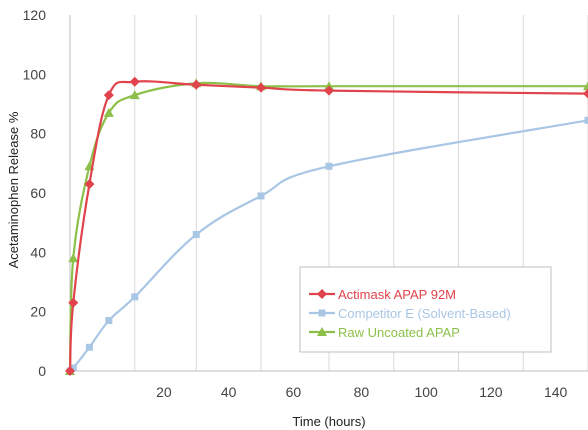 The image size is (588, 430). I want to click on y-axis-title: Acetaminophen Release %, so click(13, 189).